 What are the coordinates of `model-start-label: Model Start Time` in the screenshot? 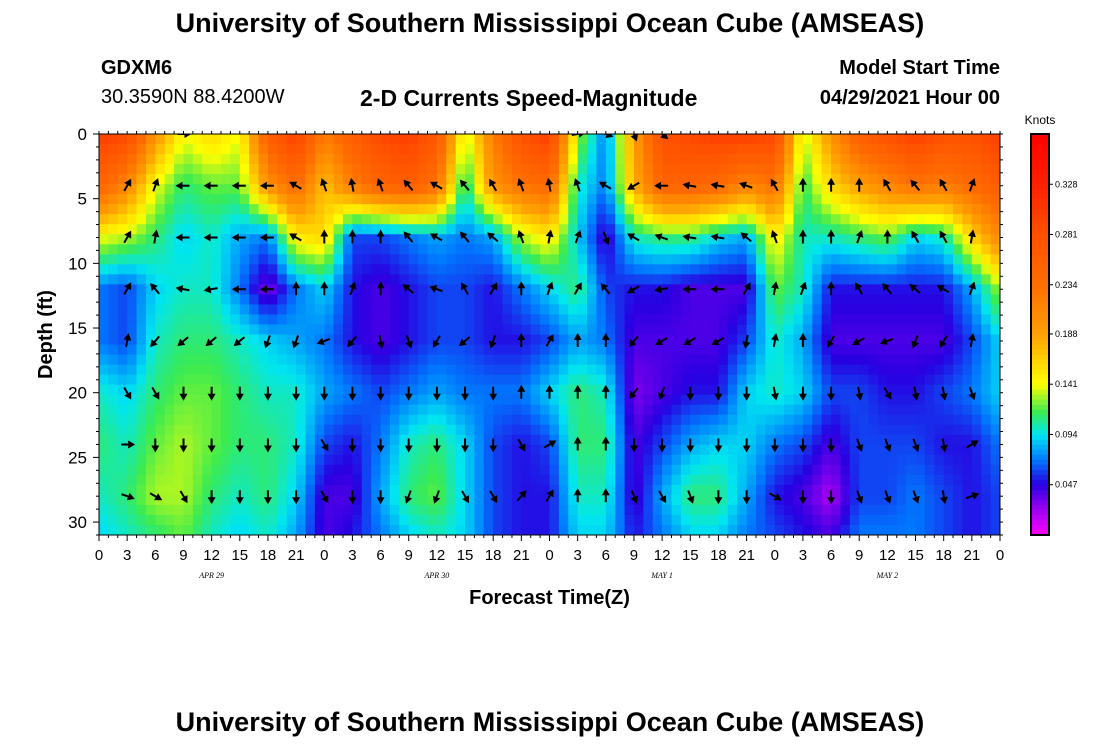 It's located at (919, 68).